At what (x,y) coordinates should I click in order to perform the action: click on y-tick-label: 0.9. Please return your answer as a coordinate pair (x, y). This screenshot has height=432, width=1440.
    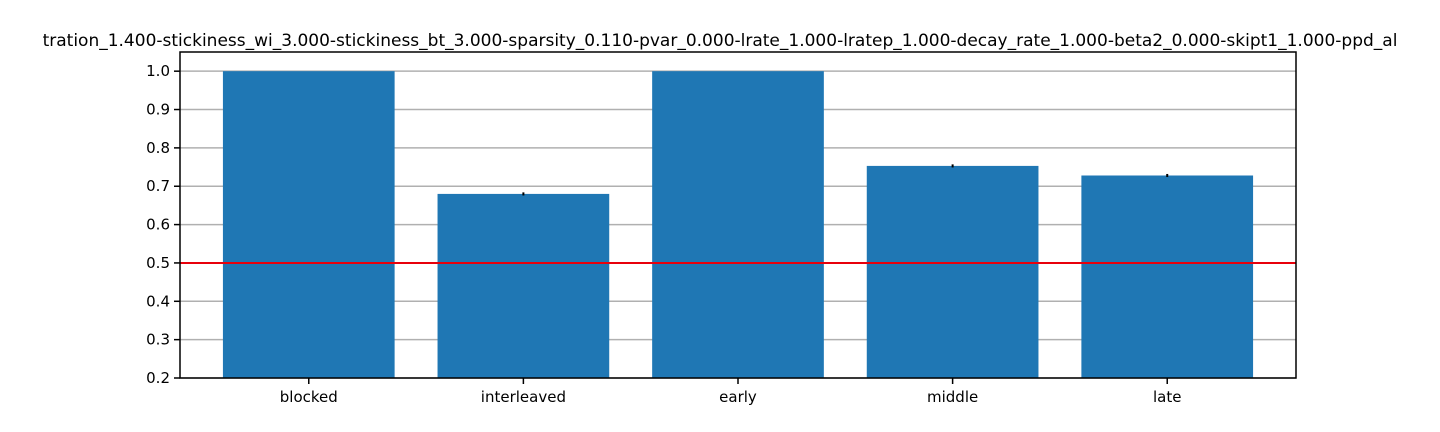
    Looking at the image, I should click on (158, 110).